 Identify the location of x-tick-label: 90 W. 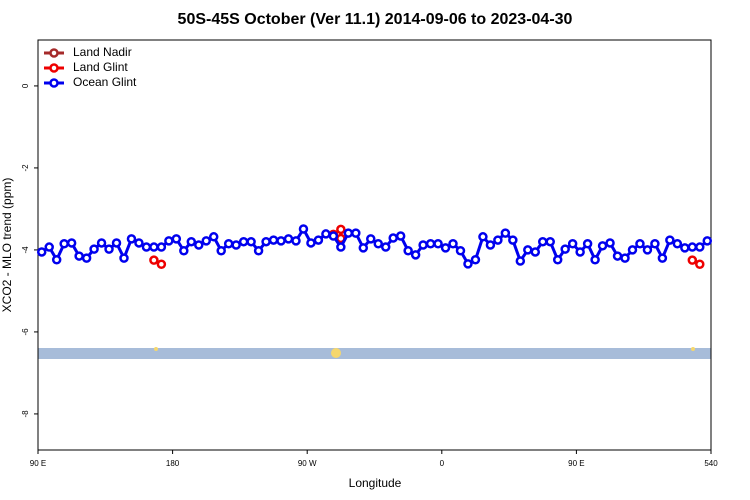
(307, 463).